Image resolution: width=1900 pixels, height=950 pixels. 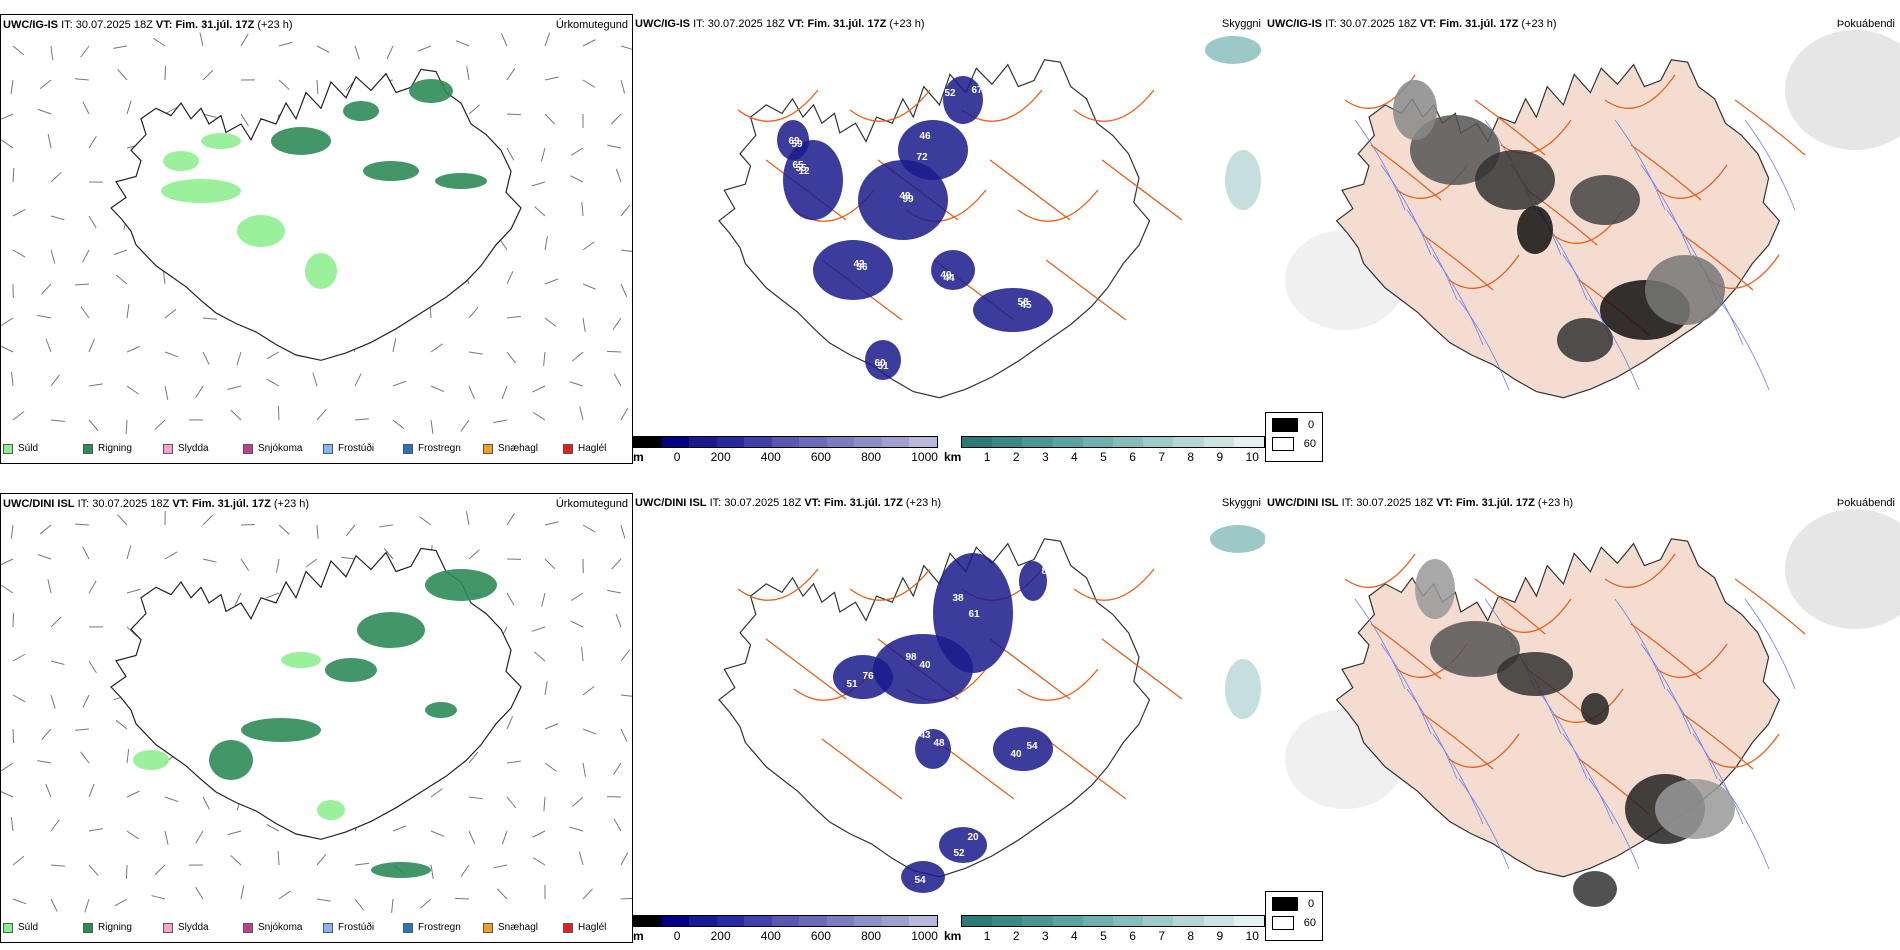 What do you see at coordinates (1023, 302) in the screenshot?
I see `cloud-base-label: 58` at bounding box center [1023, 302].